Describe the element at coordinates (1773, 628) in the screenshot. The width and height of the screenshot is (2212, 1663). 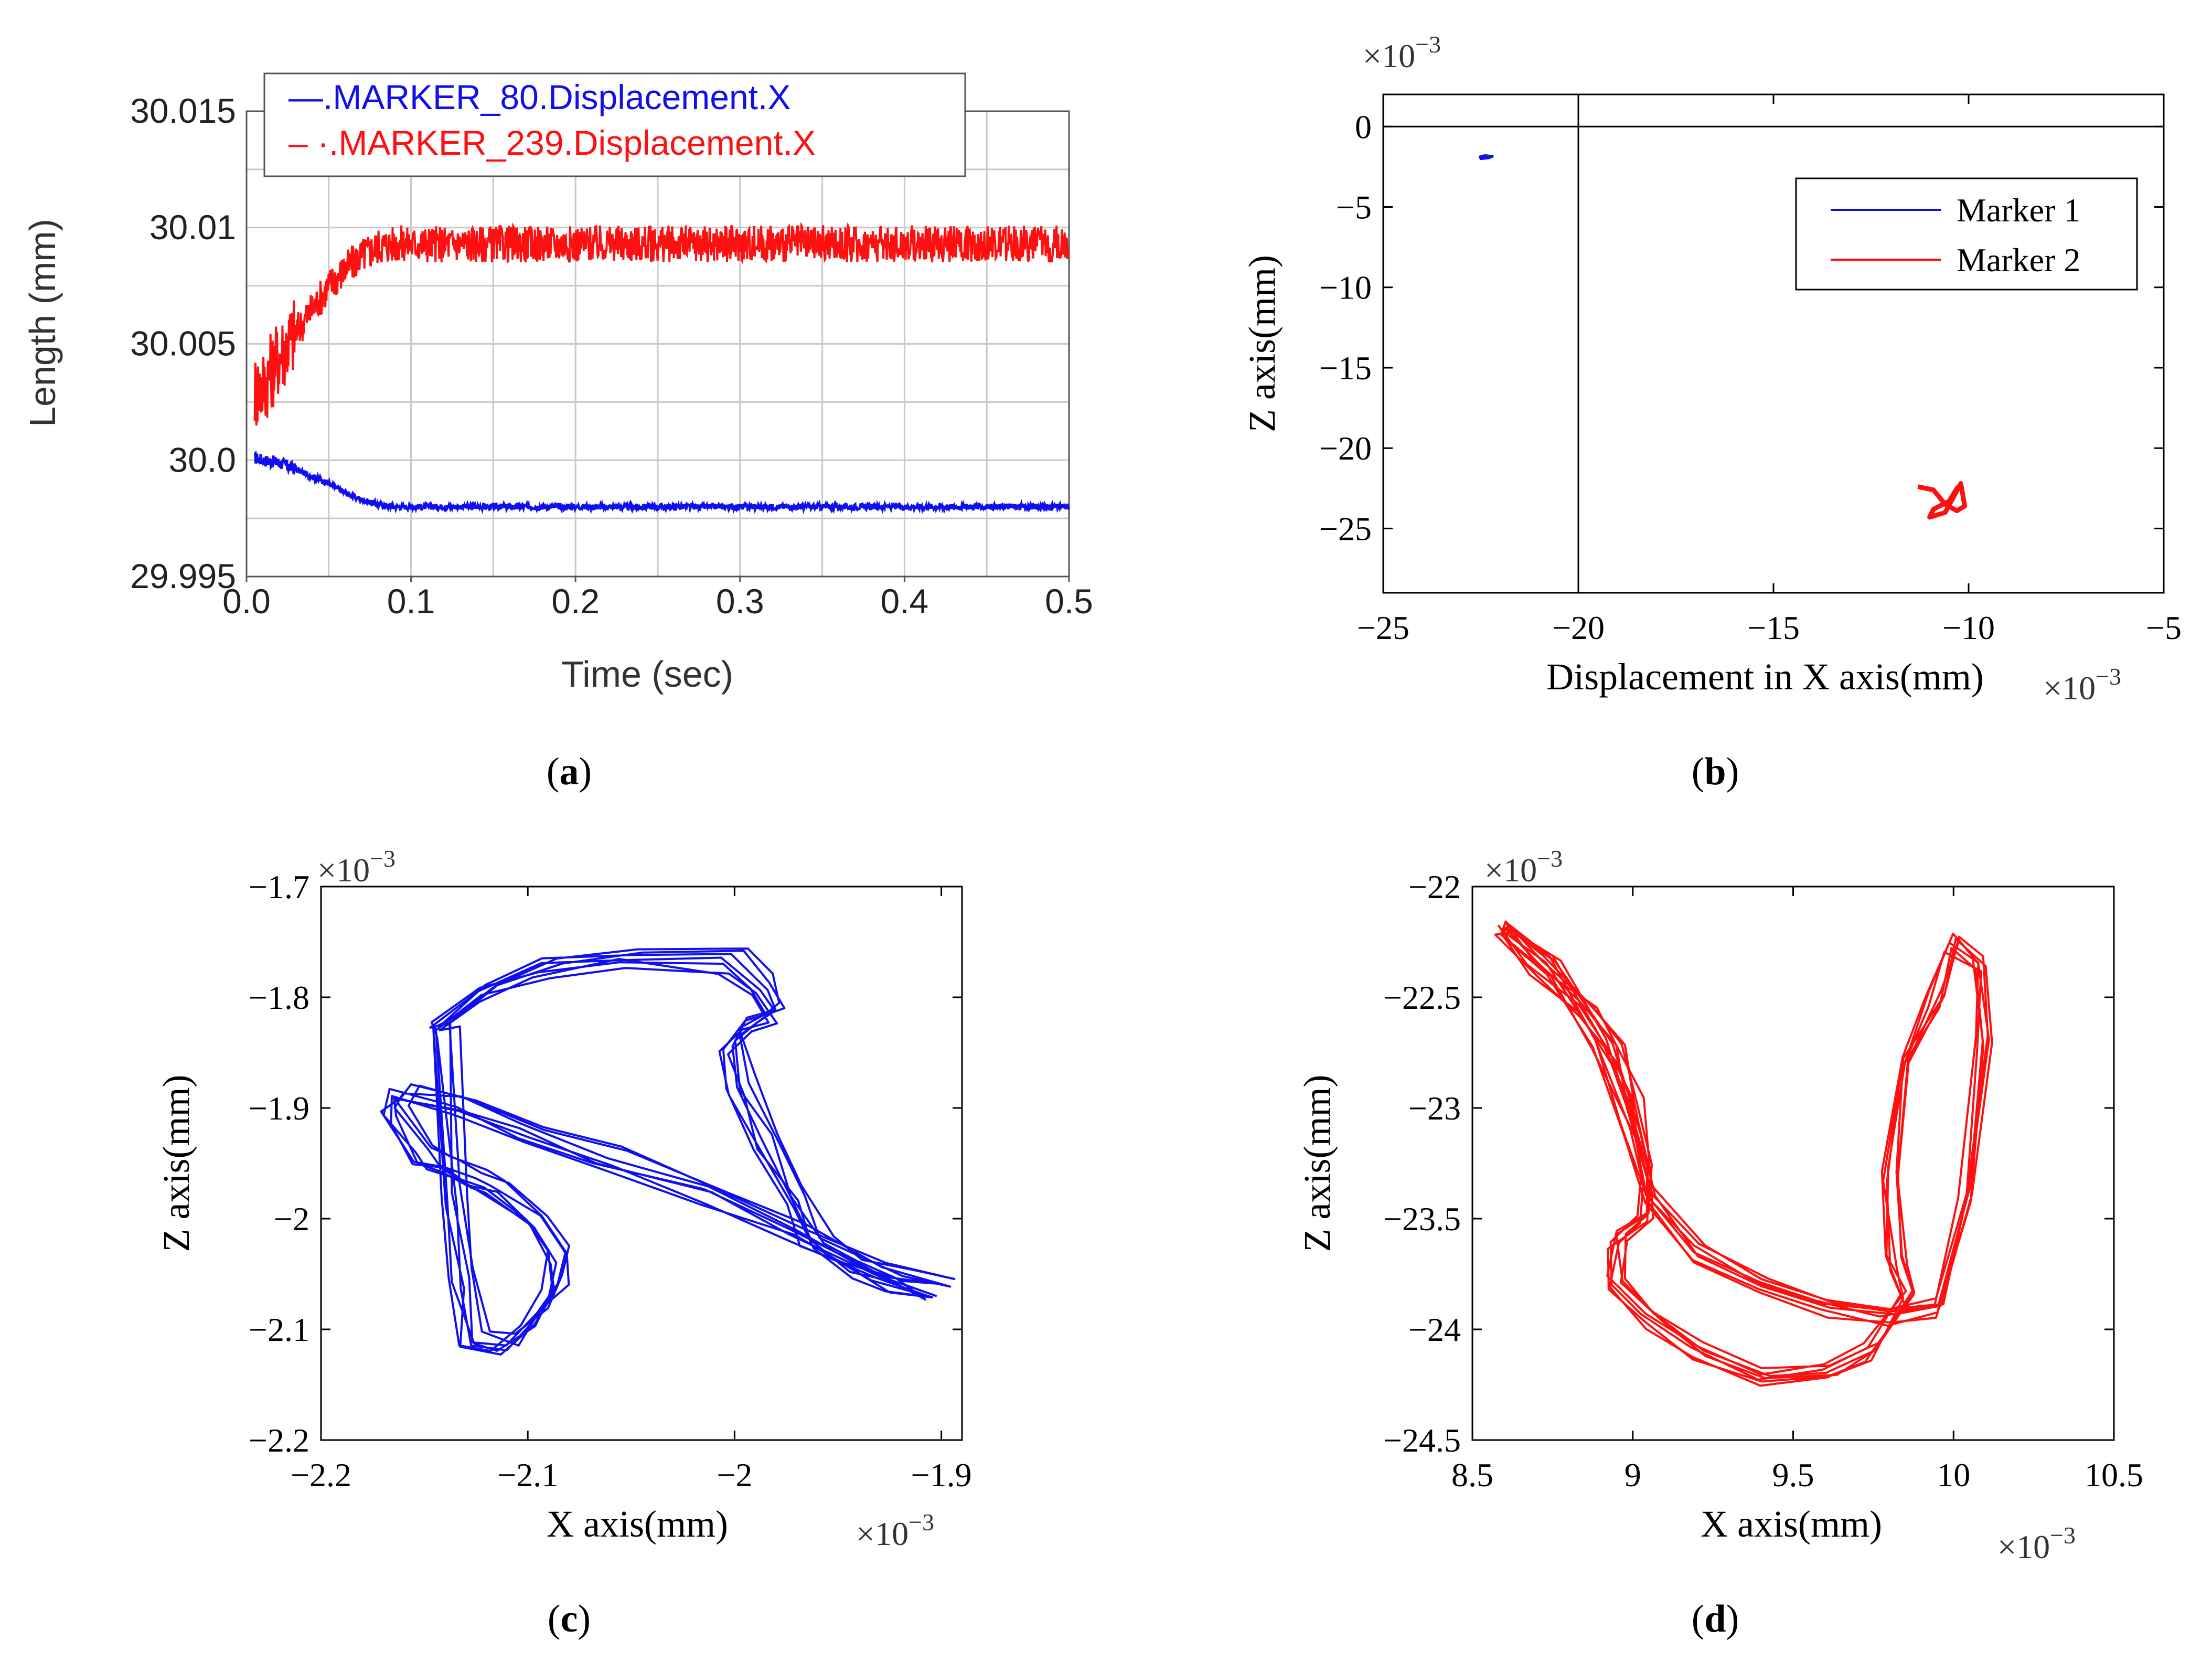
I see `x-tick-label: −15` at that location.